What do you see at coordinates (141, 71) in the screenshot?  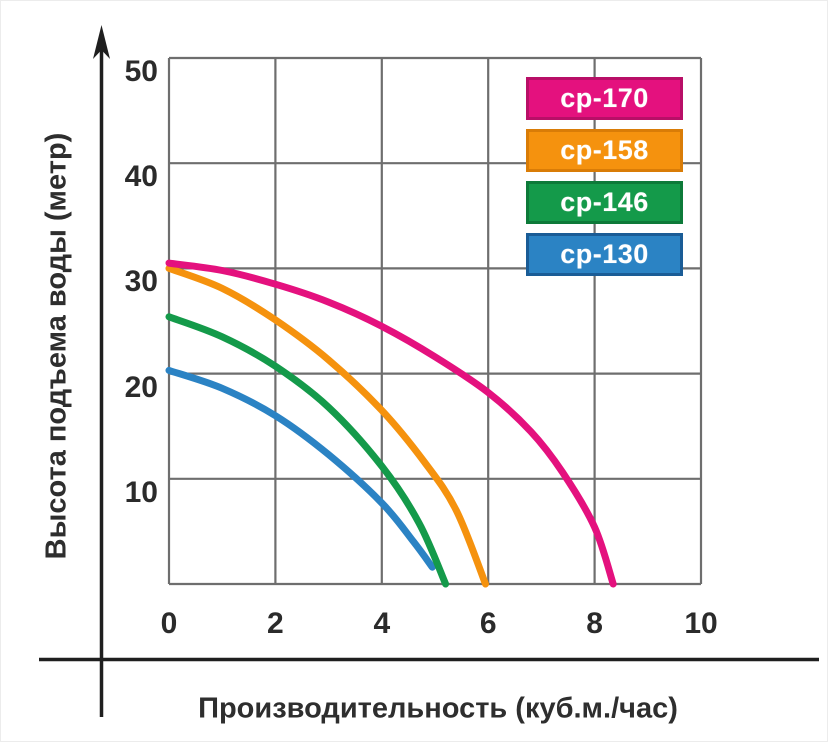 I see `y-tick-label-50: 50` at bounding box center [141, 71].